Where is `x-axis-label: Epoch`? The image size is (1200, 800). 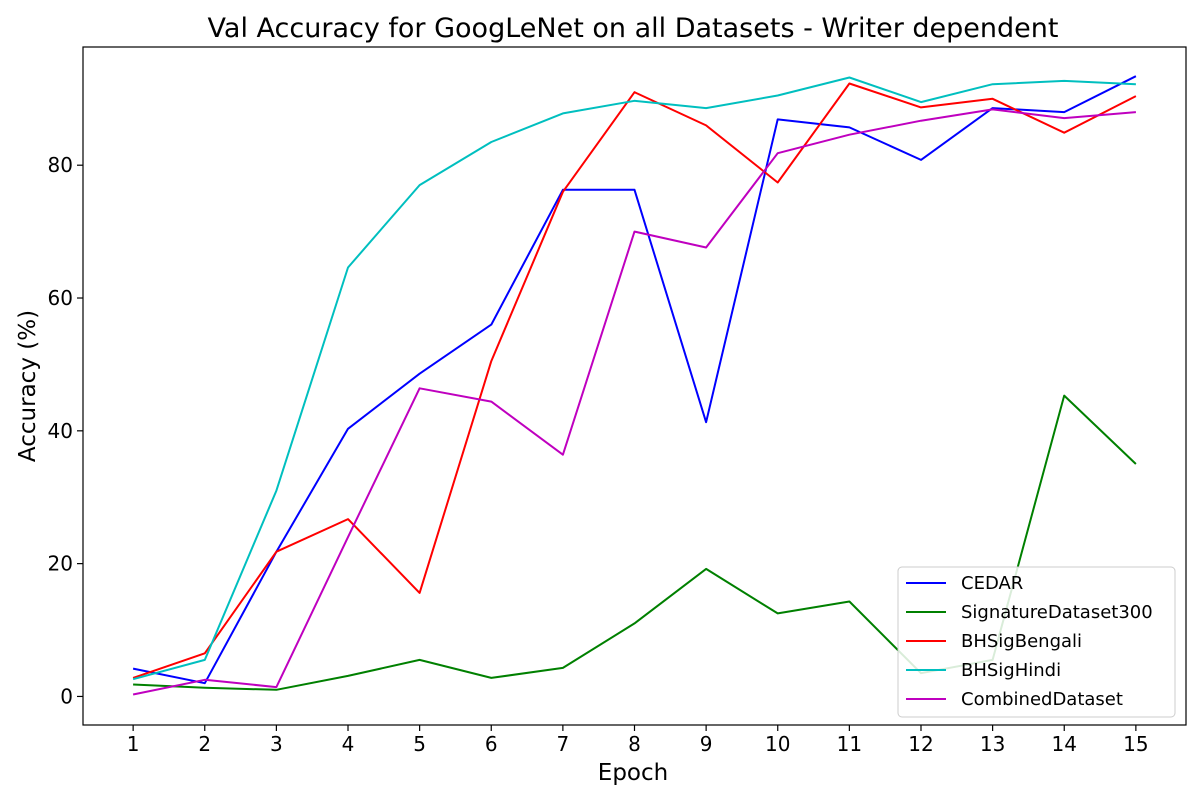
x-axis-label: Epoch is located at coordinates (633, 773).